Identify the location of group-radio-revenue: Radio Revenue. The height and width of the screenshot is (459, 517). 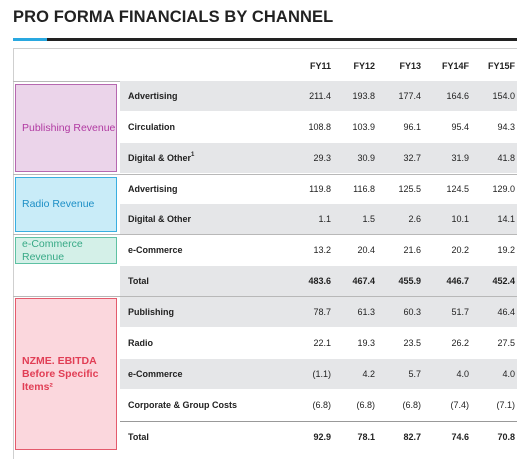
(66, 204).